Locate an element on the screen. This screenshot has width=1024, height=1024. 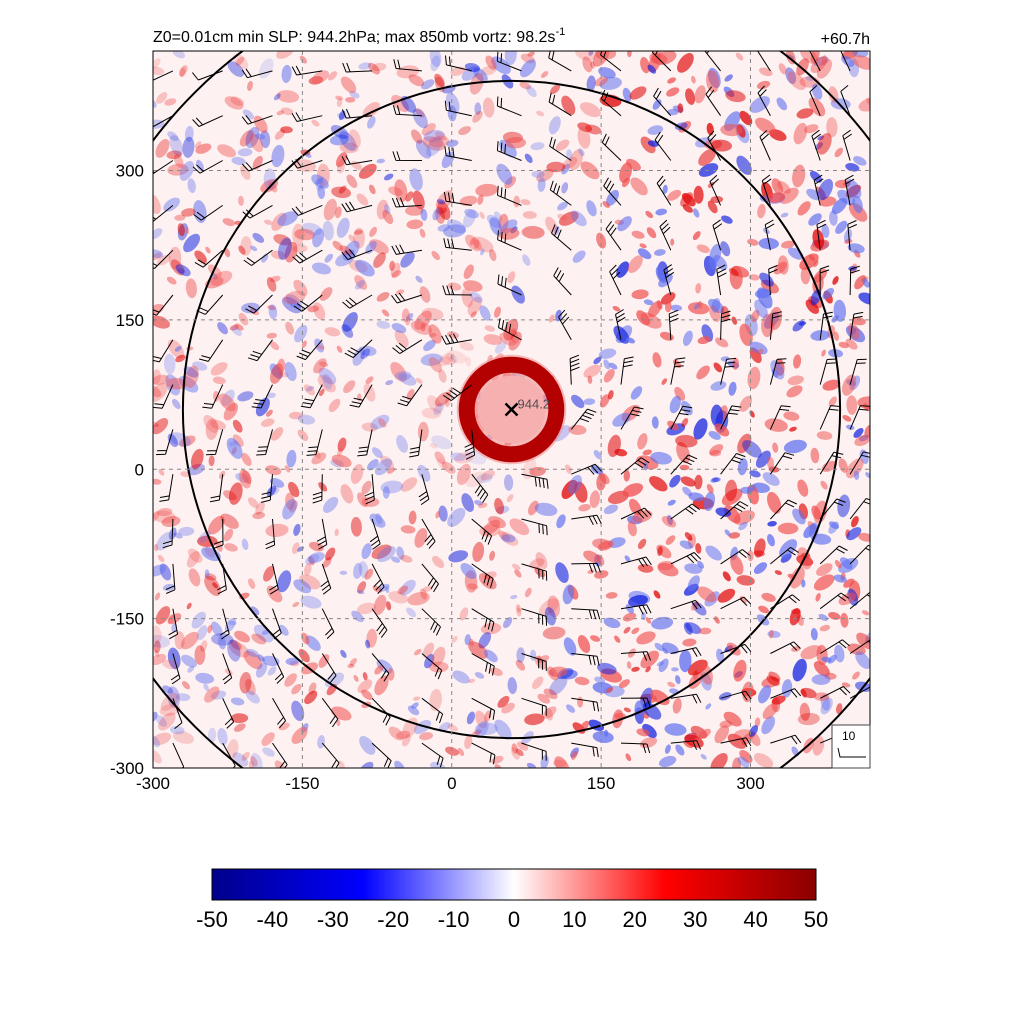
y-tick-label: -150 is located at coordinates (127, 619).